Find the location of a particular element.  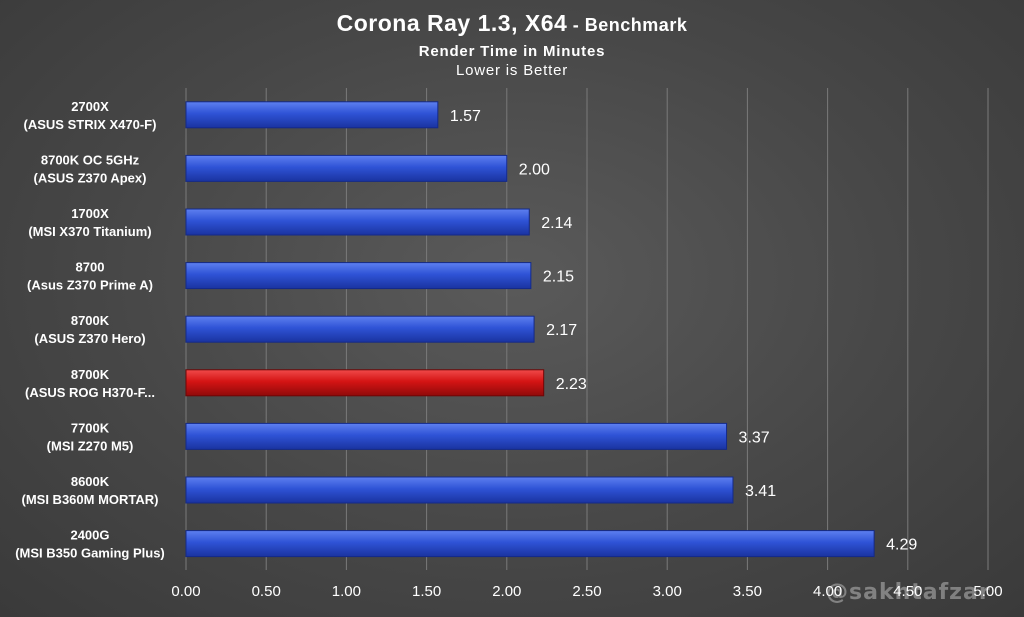

value-label: 1.57 is located at coordinates (465, 116).